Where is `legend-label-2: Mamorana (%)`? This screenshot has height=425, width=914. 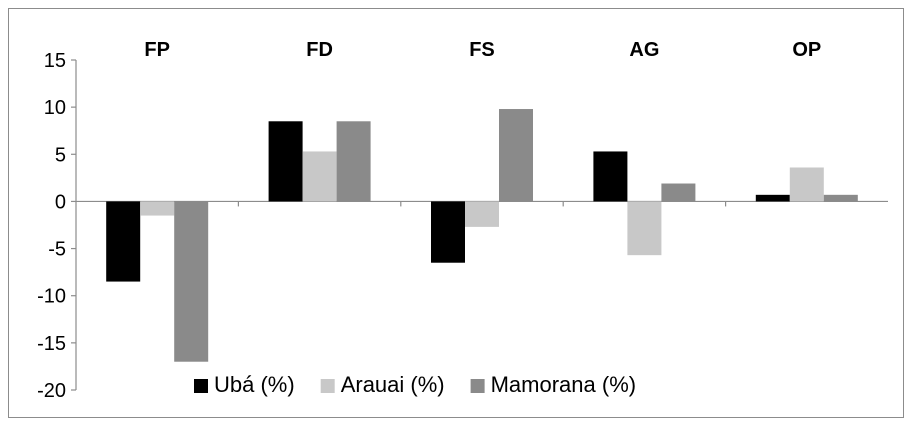 legend-label-2: Mamorana (%) is located at coordinates (563, 384).